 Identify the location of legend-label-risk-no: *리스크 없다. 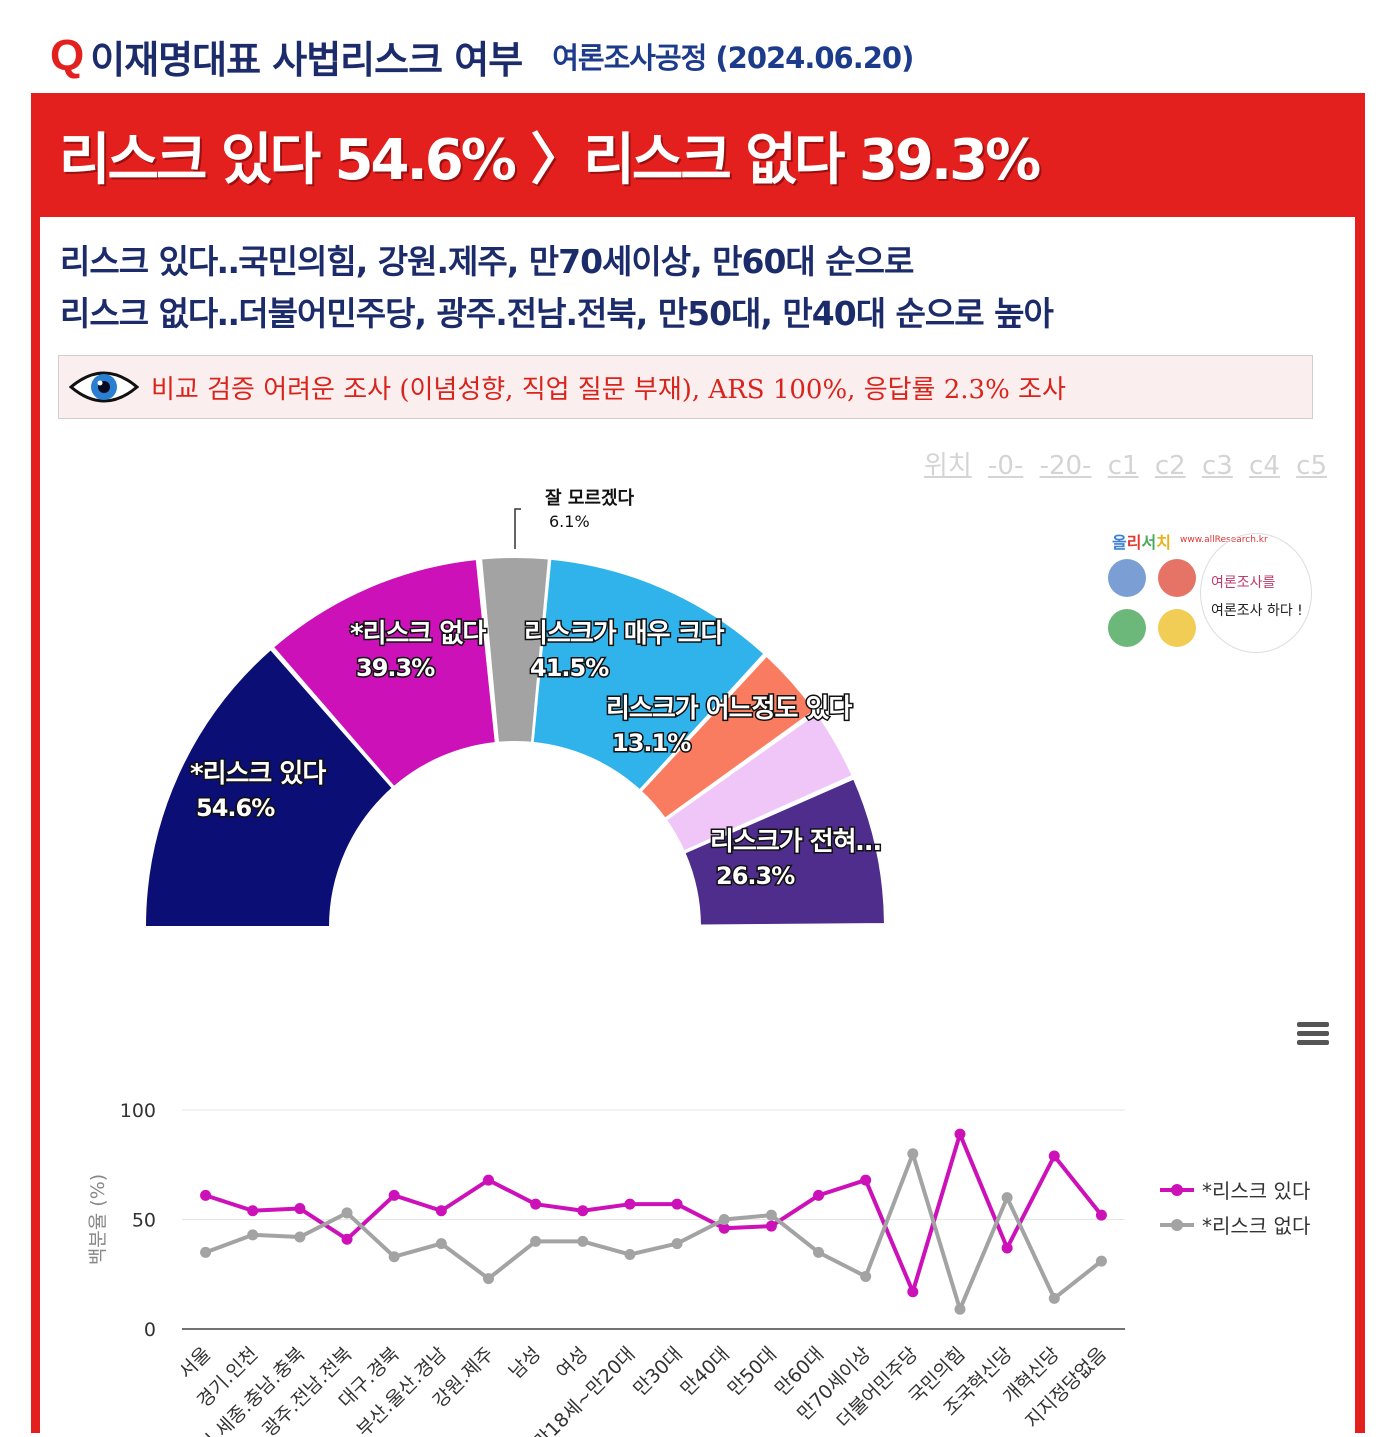
(1256, 1226).